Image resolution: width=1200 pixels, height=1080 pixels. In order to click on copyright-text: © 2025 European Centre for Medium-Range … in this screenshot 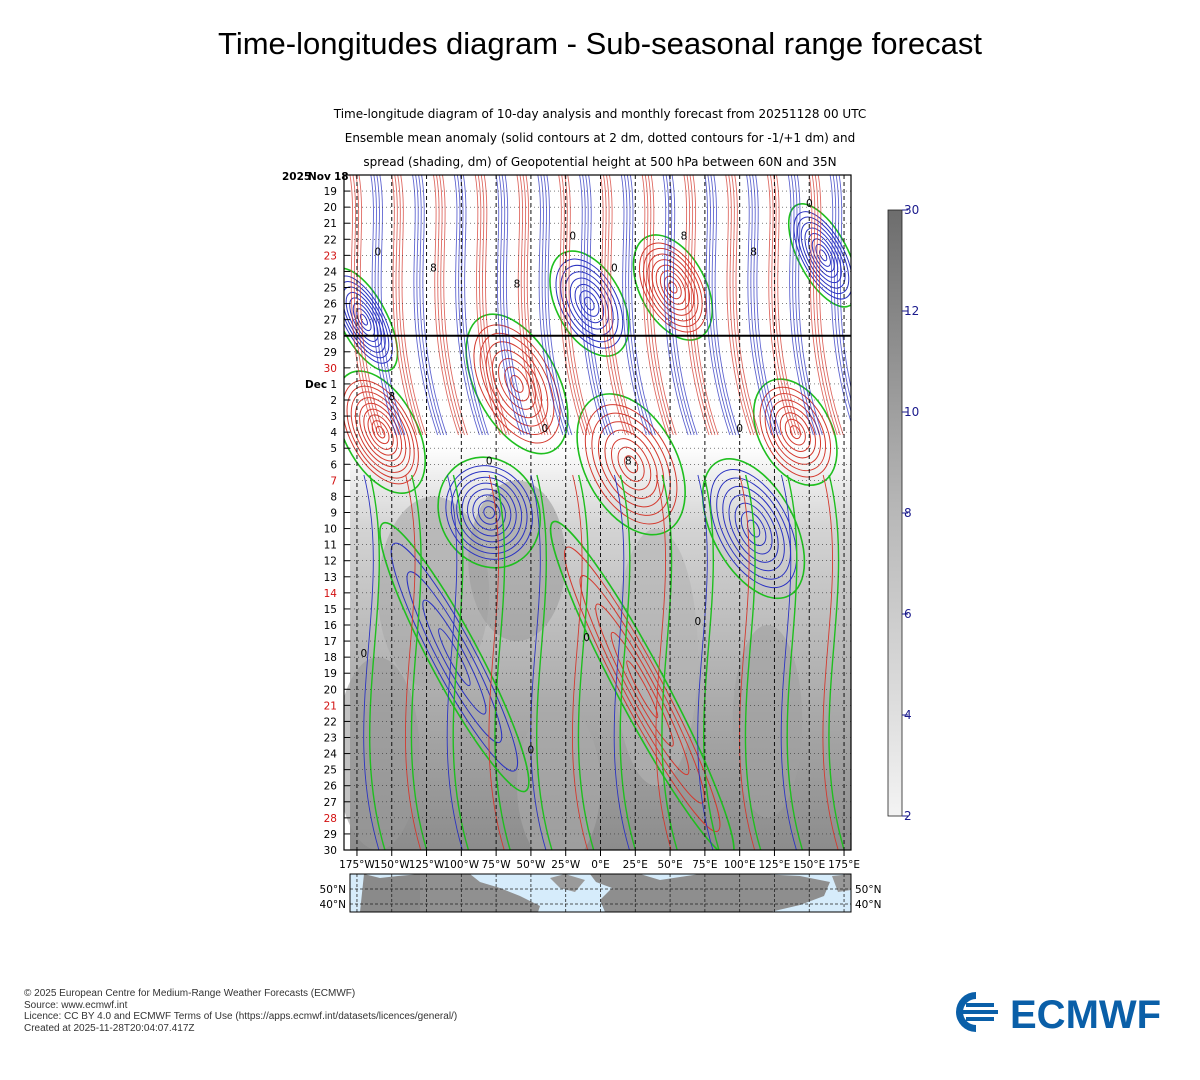, I will do `click(190, 993)`.